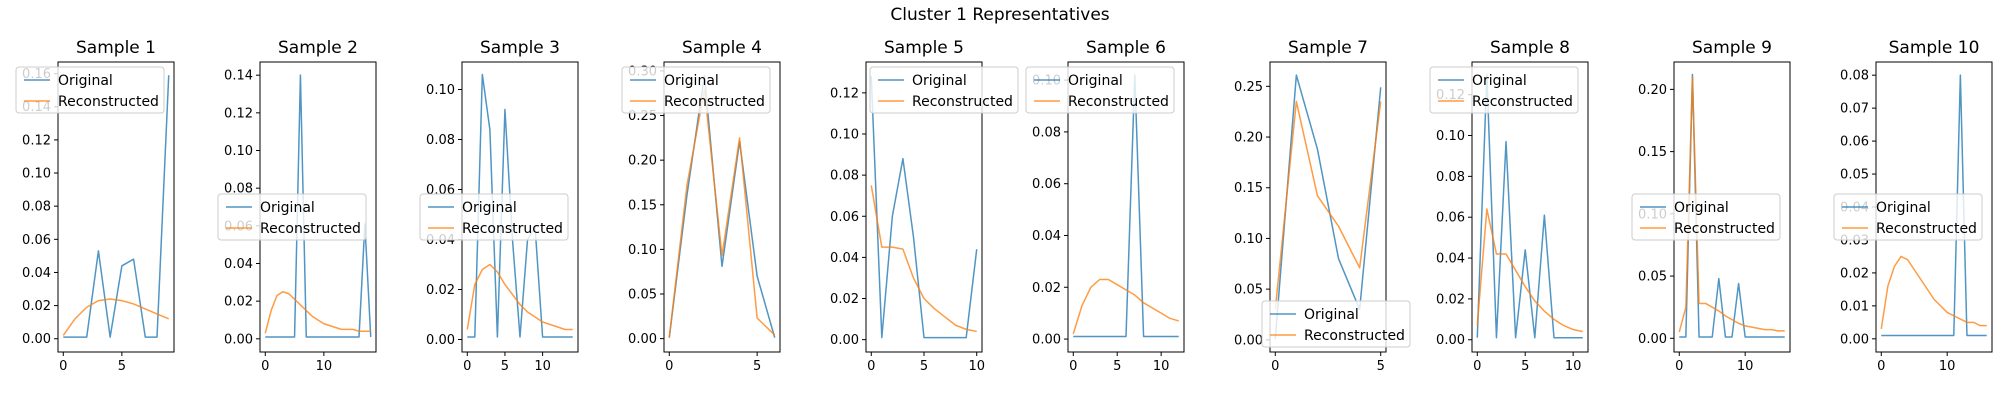 The height and width of the screenshot is (400, 2000). What do you see at coordinates (1934, 48) in the screenshot?
I see `subplot-title: Sample 10` at bounding box center [1934, 48].